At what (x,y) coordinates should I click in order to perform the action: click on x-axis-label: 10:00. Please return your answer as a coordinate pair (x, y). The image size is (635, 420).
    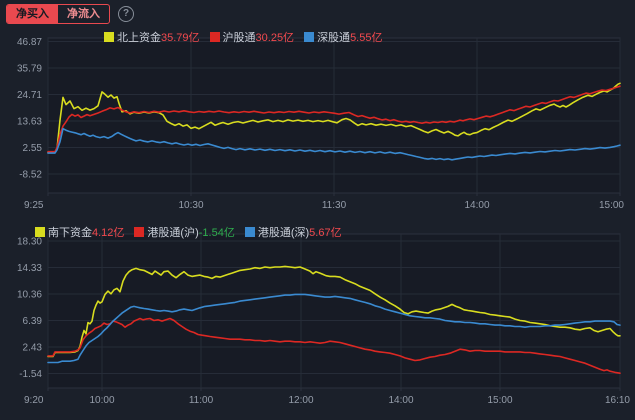
    Looking at the image, I should click on (101, 400).